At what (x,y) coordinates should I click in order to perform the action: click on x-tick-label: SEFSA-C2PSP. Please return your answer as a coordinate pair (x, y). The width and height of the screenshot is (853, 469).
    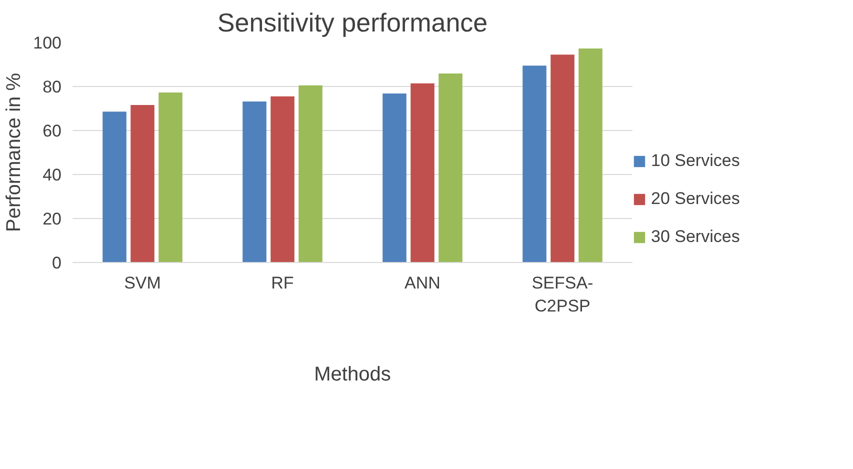
    Looking at the image, I should click on (563, 295).